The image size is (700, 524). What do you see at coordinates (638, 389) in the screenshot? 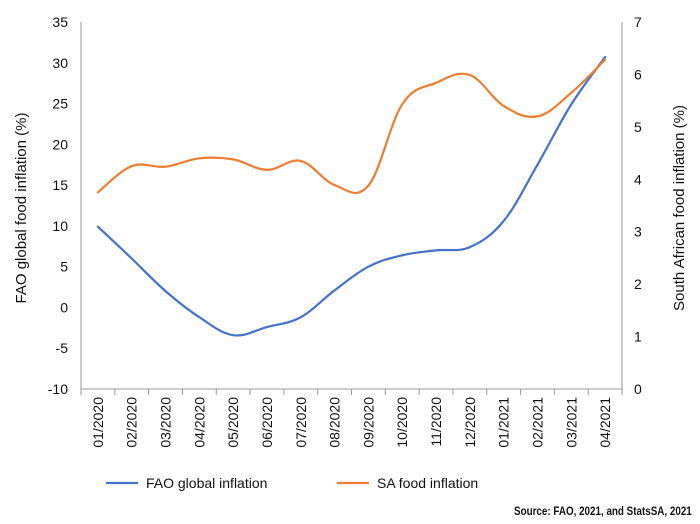
I see `right-tick-label: 0` at bounding box center [638, 389].